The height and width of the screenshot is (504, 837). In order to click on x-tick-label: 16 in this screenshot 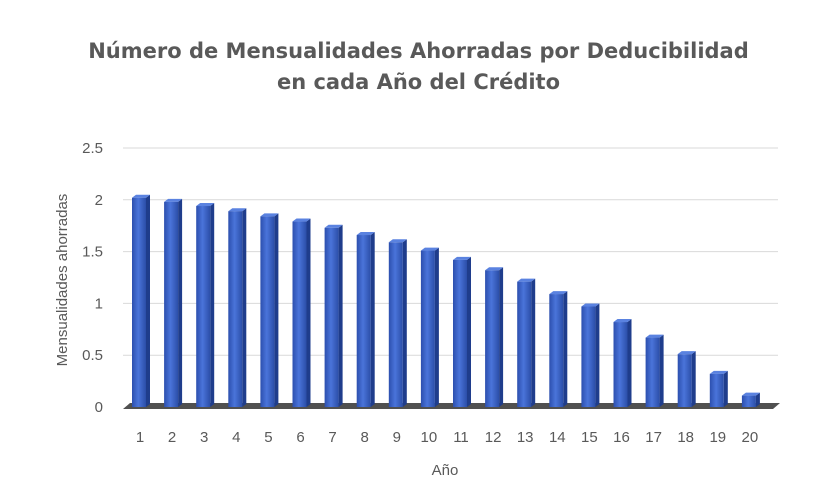, I will do `click(621, 437)`.